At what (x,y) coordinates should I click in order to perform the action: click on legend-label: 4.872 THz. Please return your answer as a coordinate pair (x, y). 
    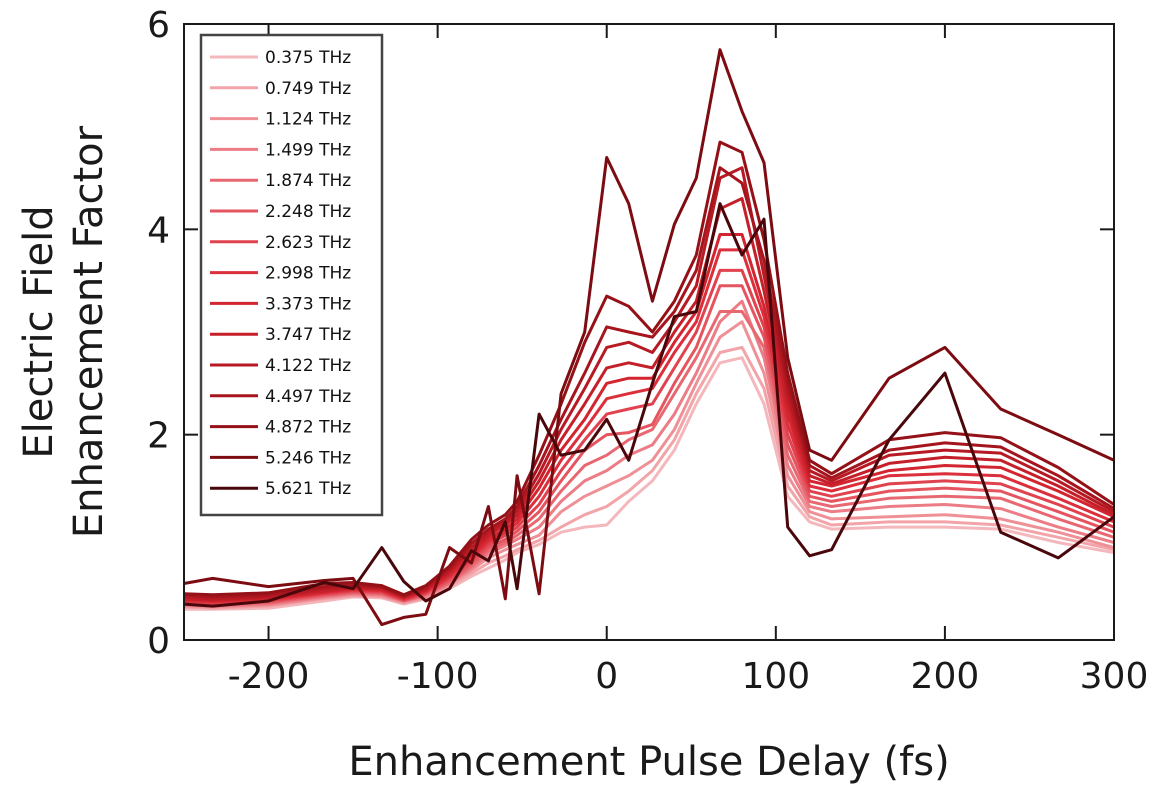
    Looking at the image, I should click on (308, 428).